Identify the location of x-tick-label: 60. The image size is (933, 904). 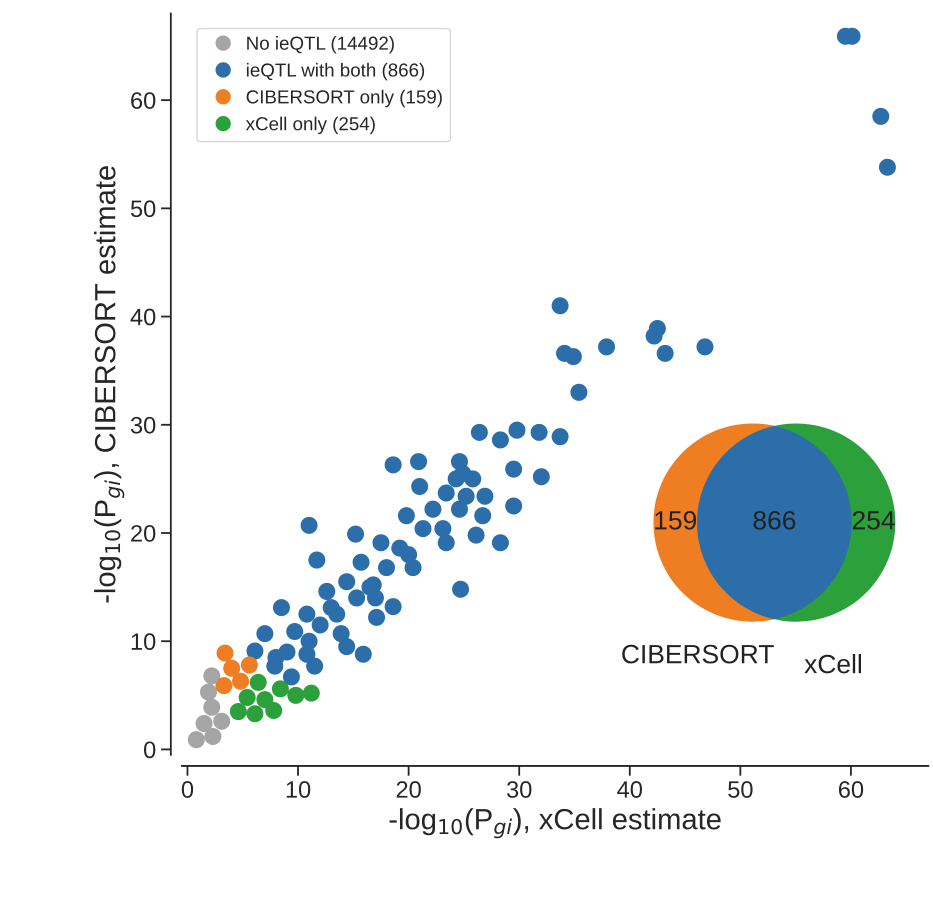
(851, 789).